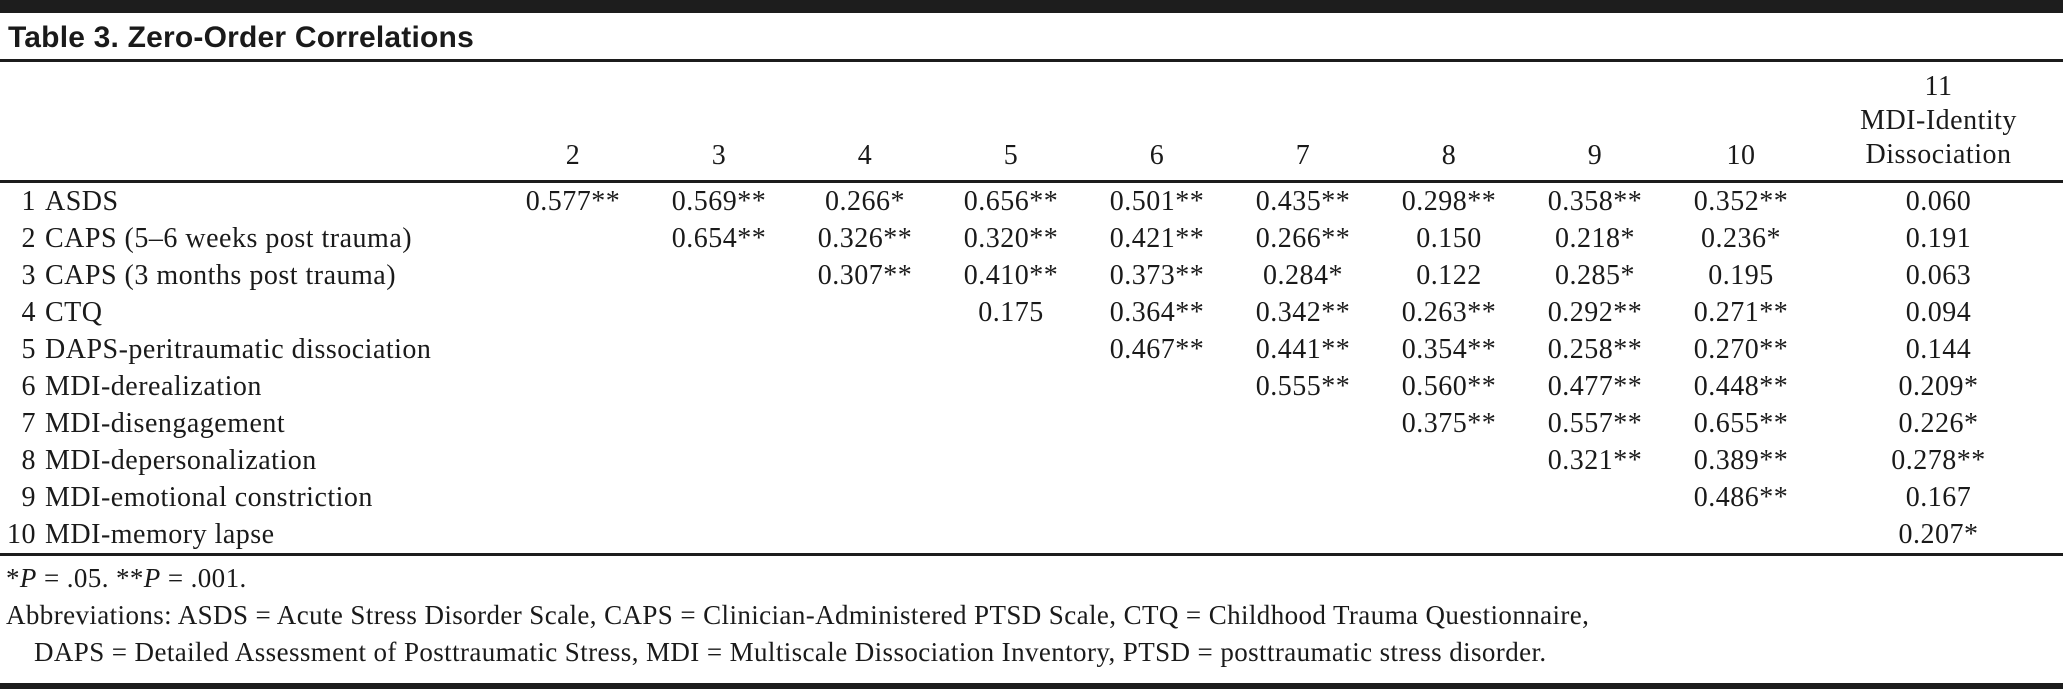 The height and width of the screenshot is (693, 2063). I want to click on row-label: 3 CAPS (3 months post trauma), so click(250, 275).